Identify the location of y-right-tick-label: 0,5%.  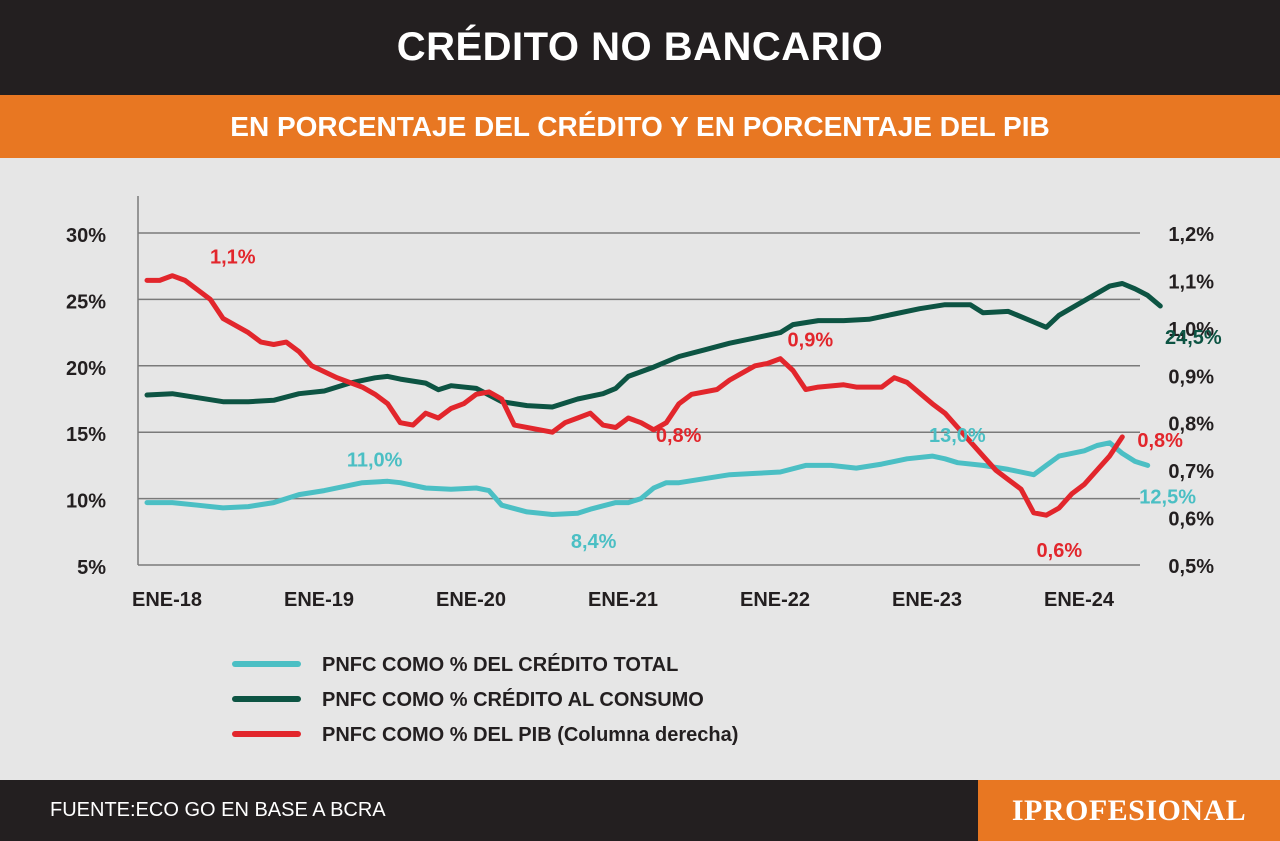
(1191, 567).